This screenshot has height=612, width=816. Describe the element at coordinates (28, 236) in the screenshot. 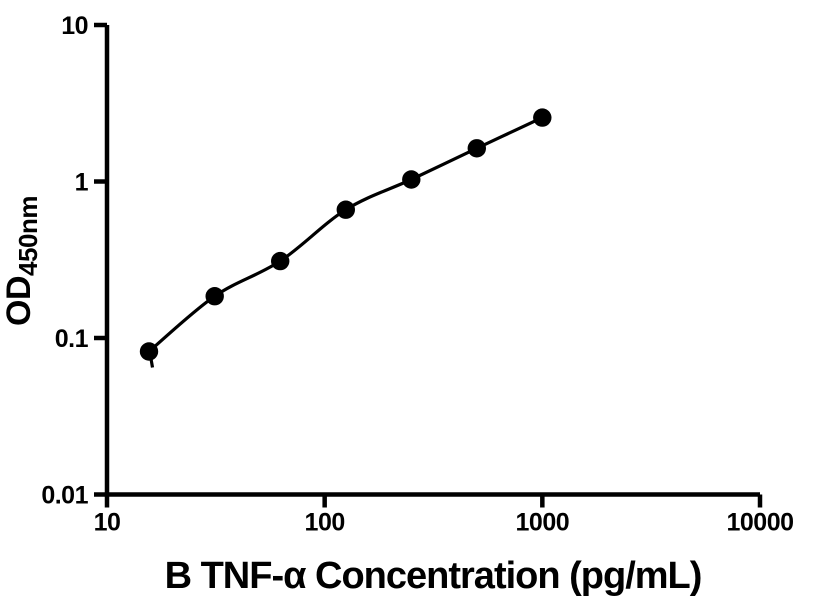

I see `y-axis-title-subscript: 450nm` at that location.